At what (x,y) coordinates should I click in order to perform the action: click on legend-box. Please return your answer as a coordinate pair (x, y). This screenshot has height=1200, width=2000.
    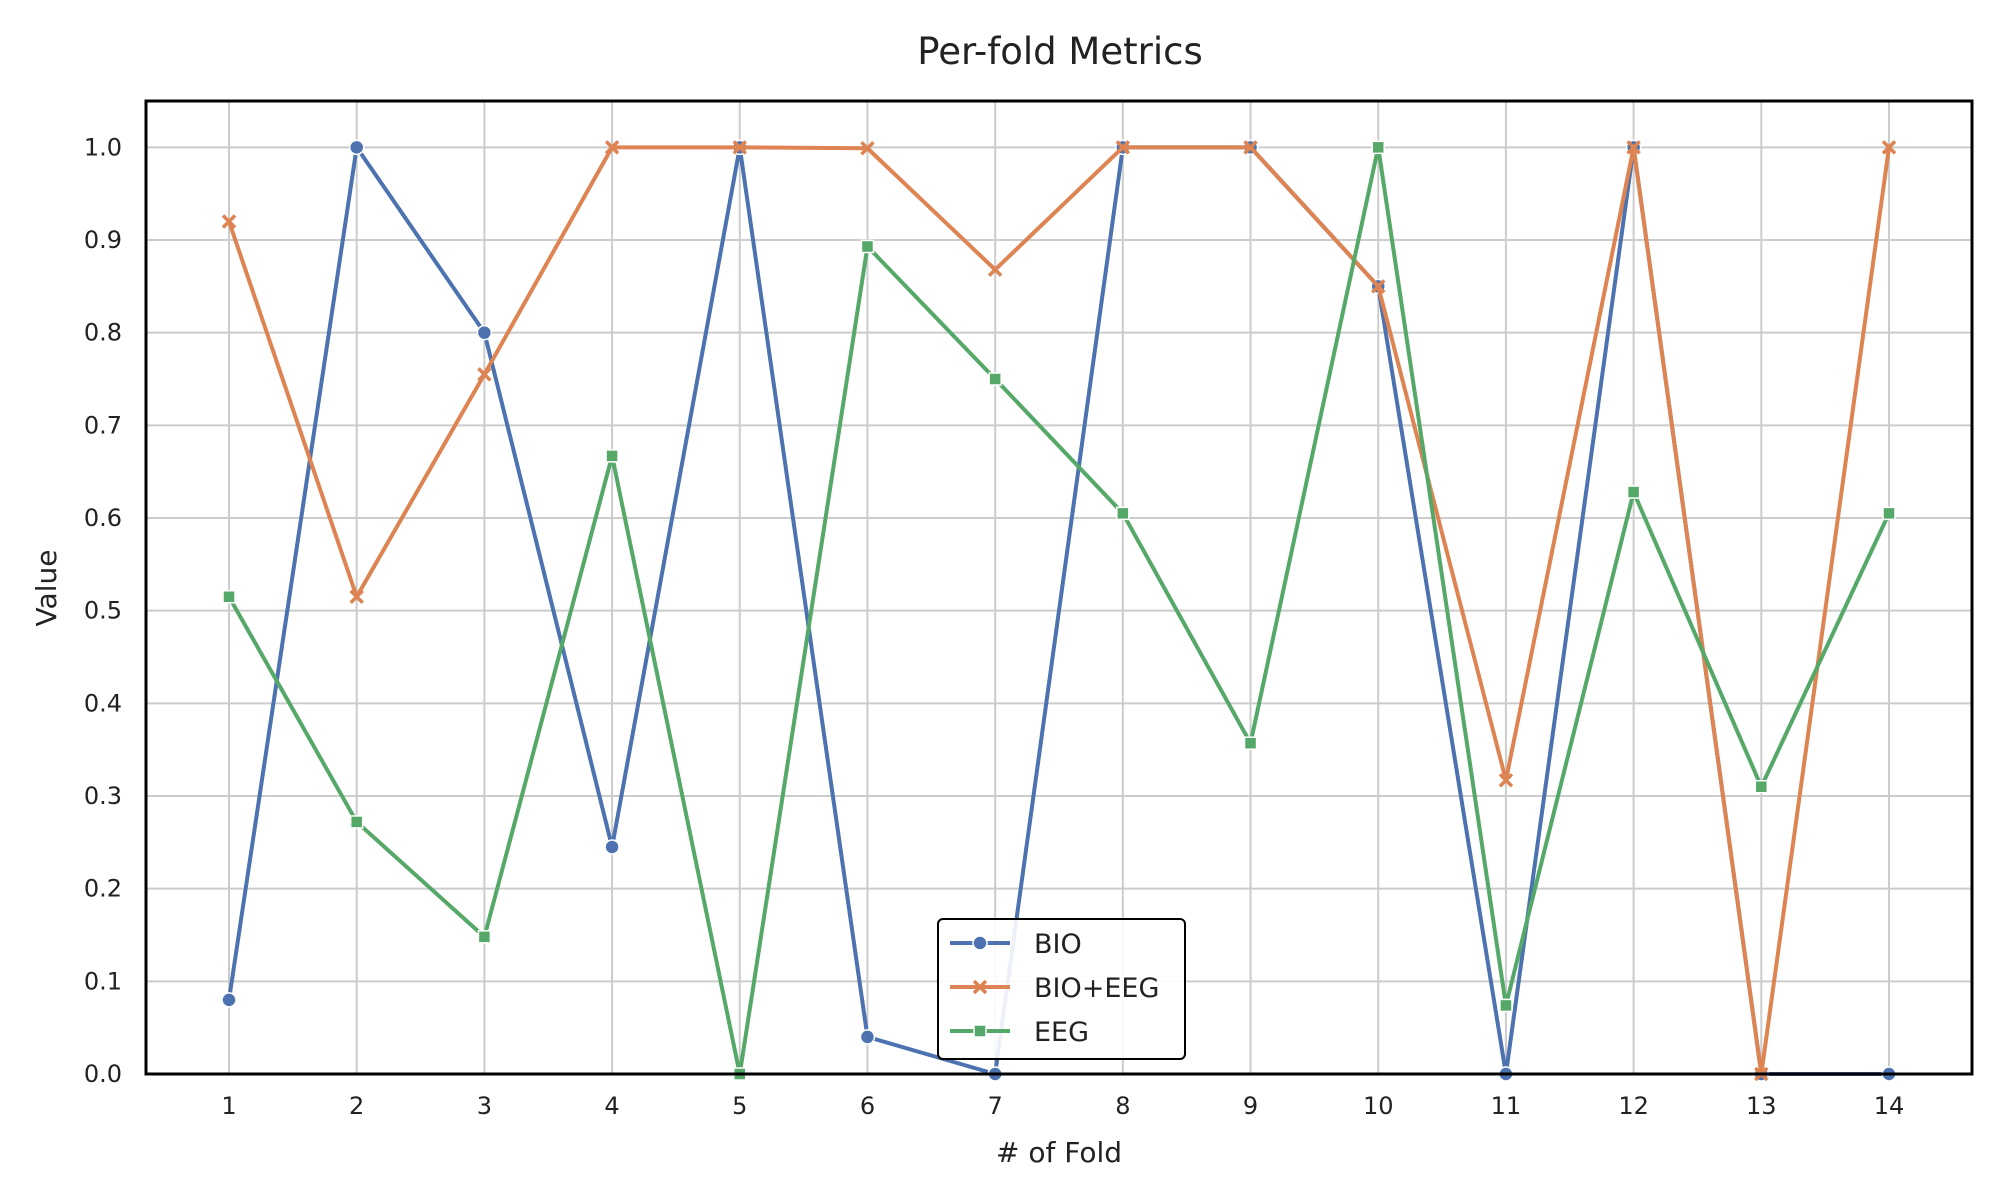
    Looking at the image, I should click on (1061, 989).